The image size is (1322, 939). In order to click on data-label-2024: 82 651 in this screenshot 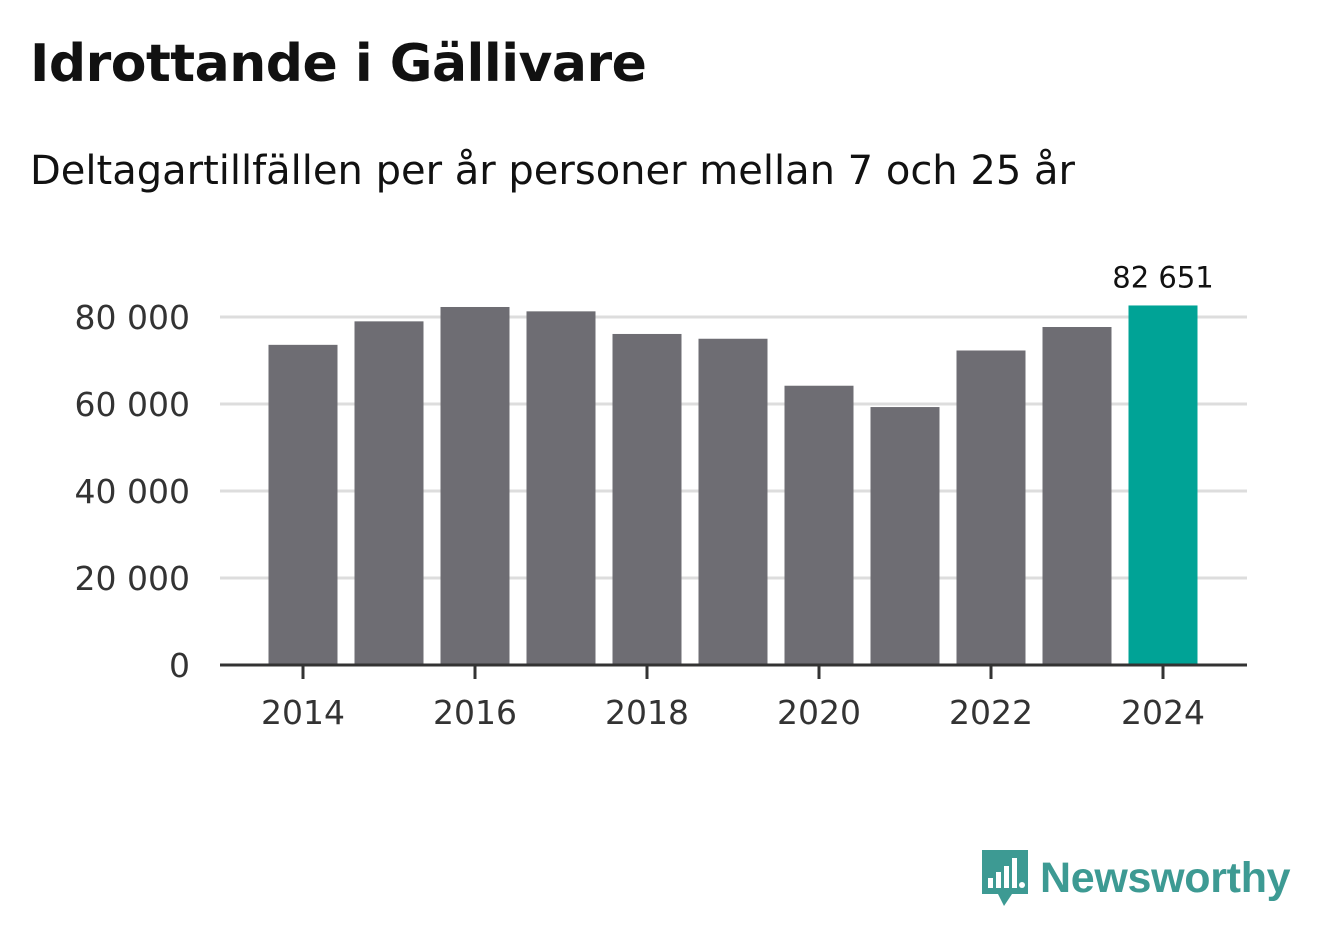, I will do `click(1162, 277)`.